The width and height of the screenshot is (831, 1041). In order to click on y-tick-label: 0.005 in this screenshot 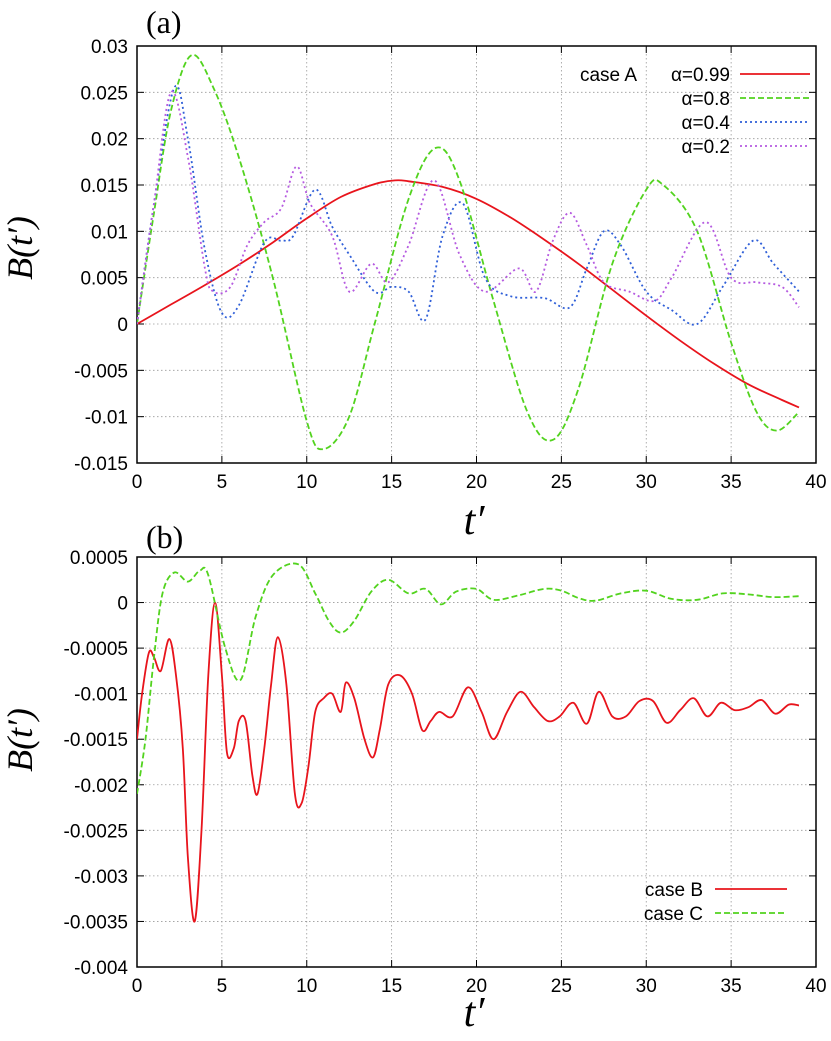, I will do `click(104, 279)`.